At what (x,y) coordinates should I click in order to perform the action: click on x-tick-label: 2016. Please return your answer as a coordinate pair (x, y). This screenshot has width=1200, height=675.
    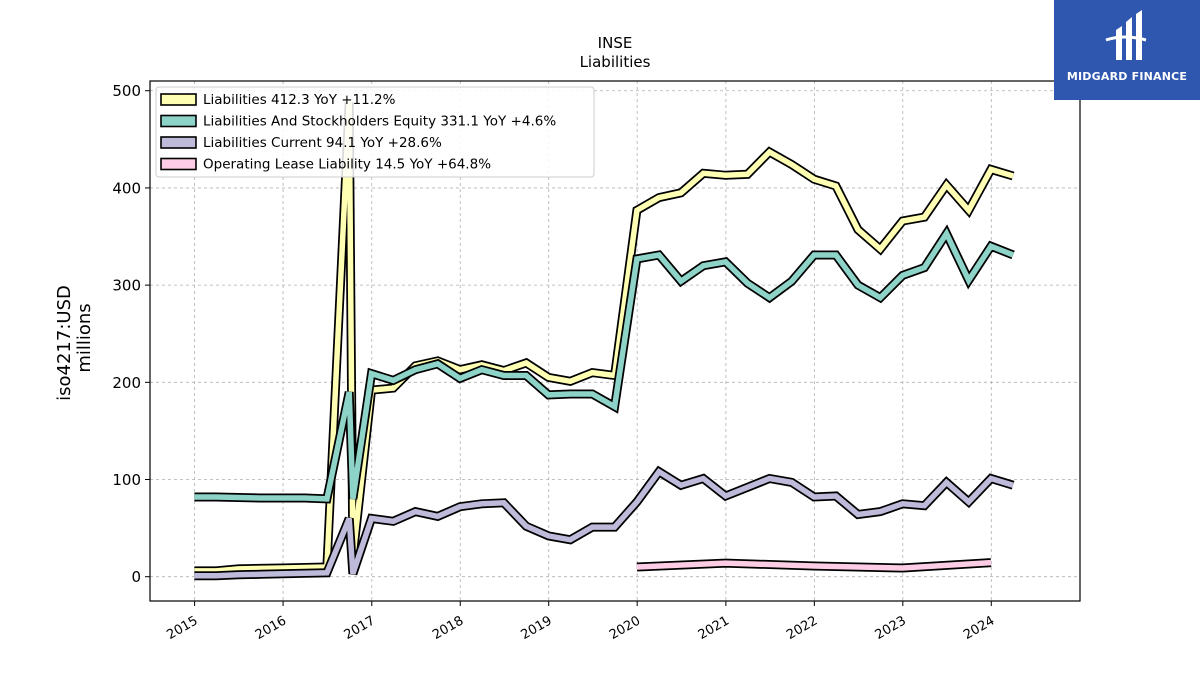
    Looking at the image, I should click on (271, 628).